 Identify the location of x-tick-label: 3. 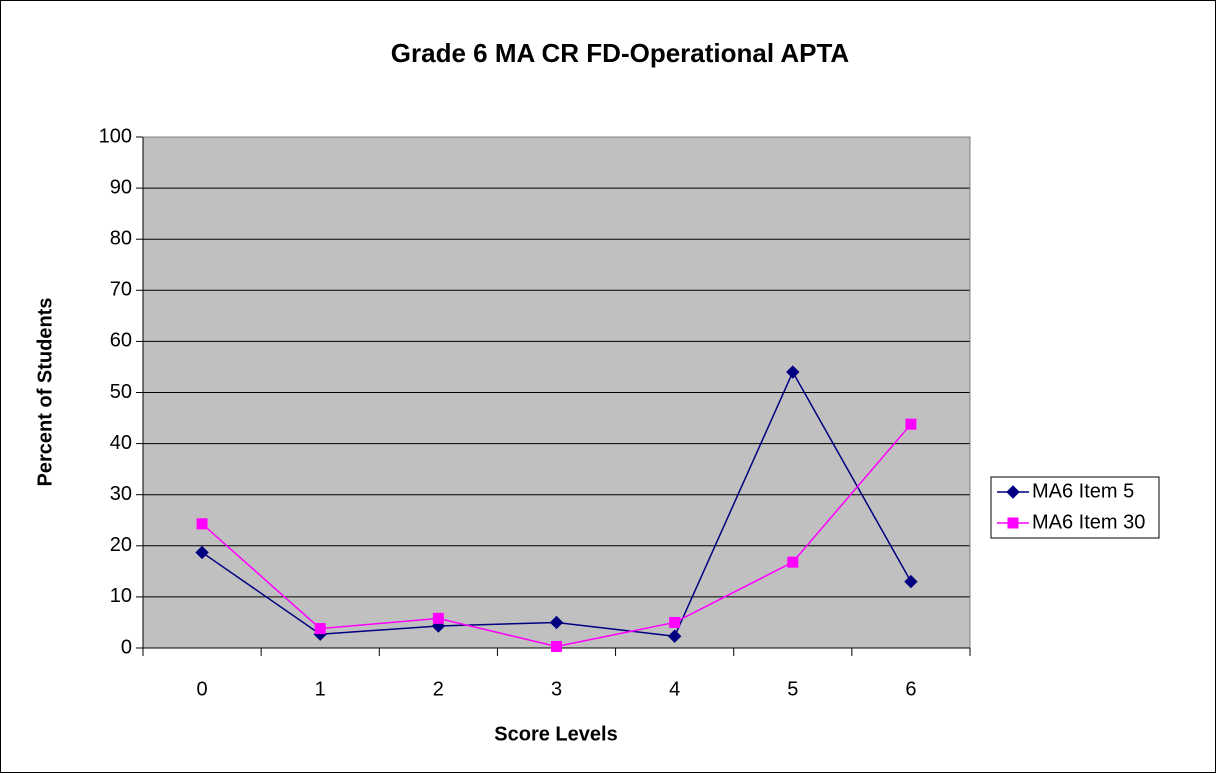
(556, 689).